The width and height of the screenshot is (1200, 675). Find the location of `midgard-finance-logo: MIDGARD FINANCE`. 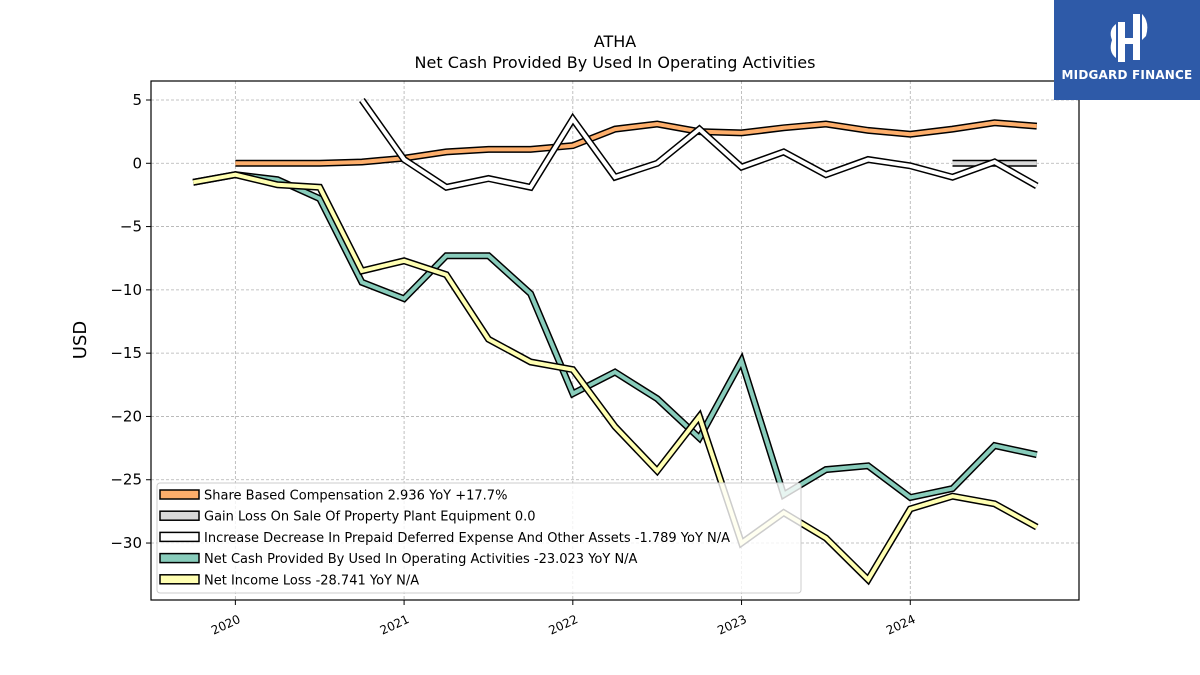

midgard-finance-logo: MIDGARD FINANCE is located at coordinates (1127, 50).